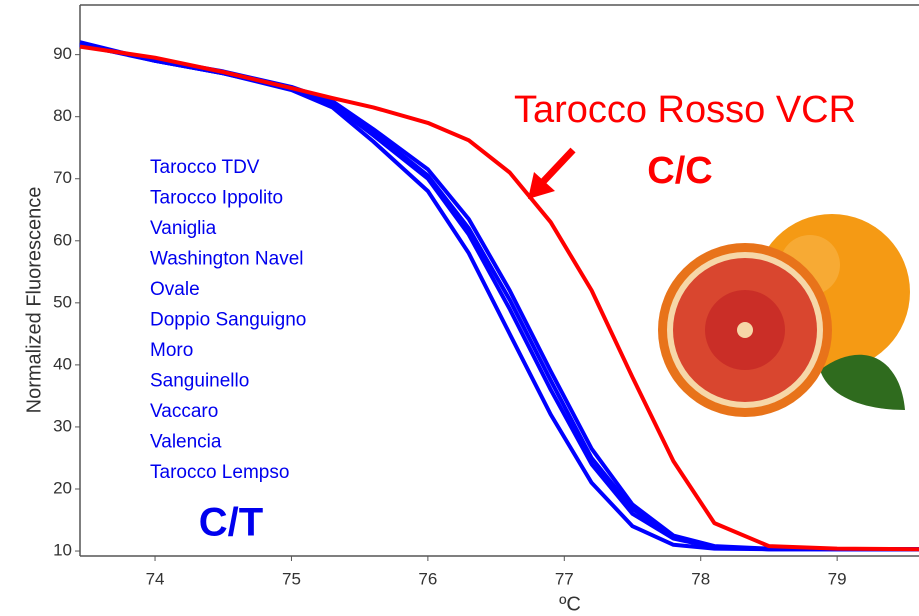  Describe the element at coordinates (219, 472) in the screenshot. I see `cultivar-label: Tarocco Lempso` at that location.